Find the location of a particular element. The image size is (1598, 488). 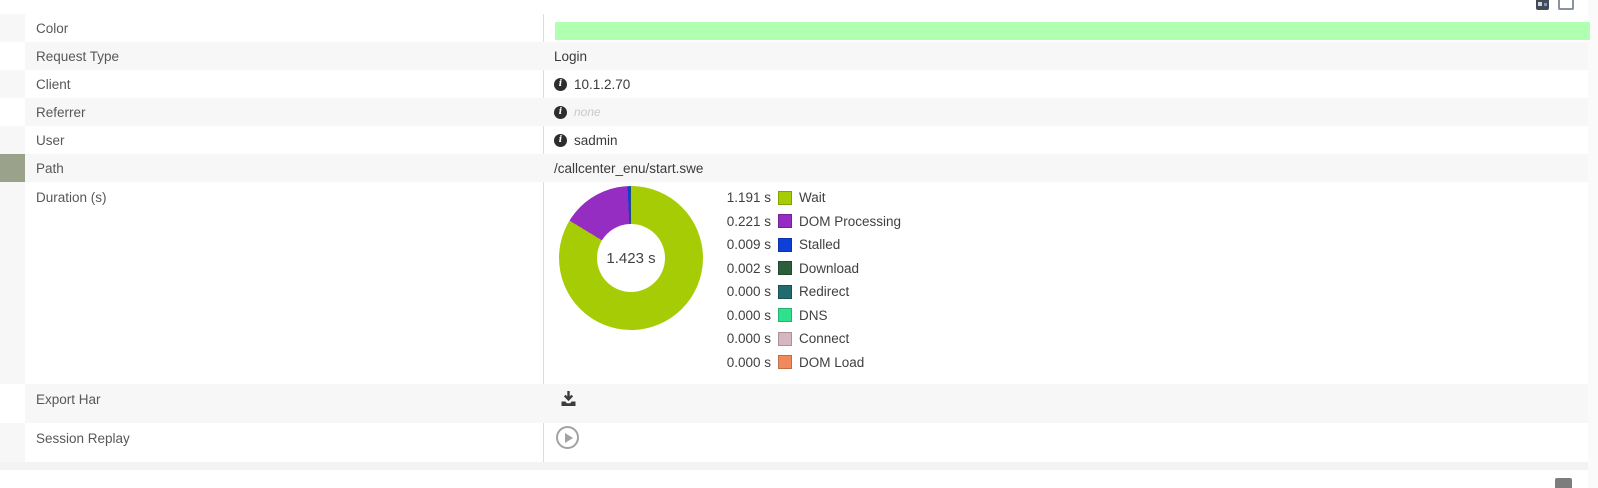

row-label: Session Replay is located at coordinates (83, 438).